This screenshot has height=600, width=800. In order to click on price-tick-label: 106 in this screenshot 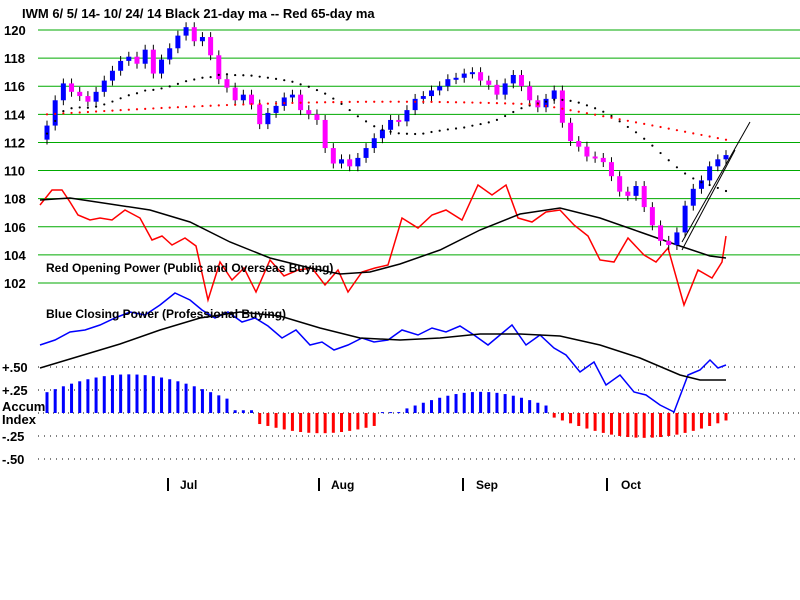, I will do `click(15, 227)`.